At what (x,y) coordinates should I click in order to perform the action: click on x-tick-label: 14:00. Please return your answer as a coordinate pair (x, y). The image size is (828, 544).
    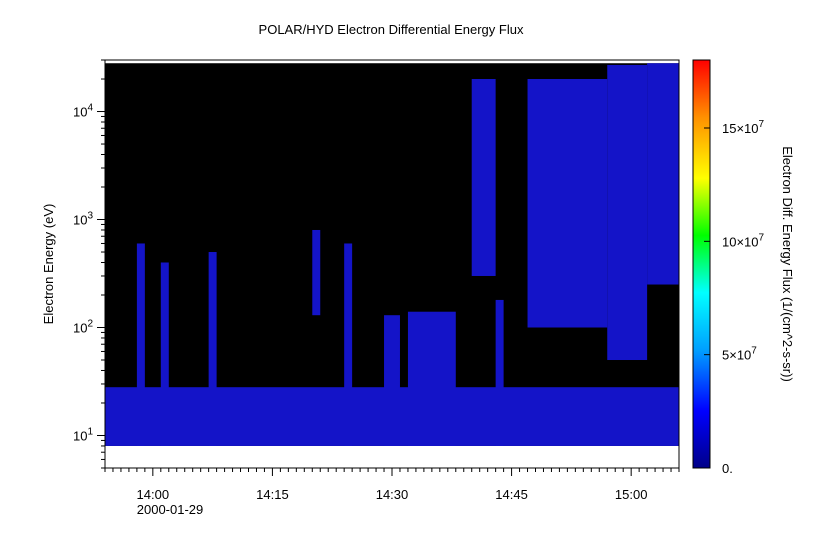
    Looking at the image, I should click on (153, 494).